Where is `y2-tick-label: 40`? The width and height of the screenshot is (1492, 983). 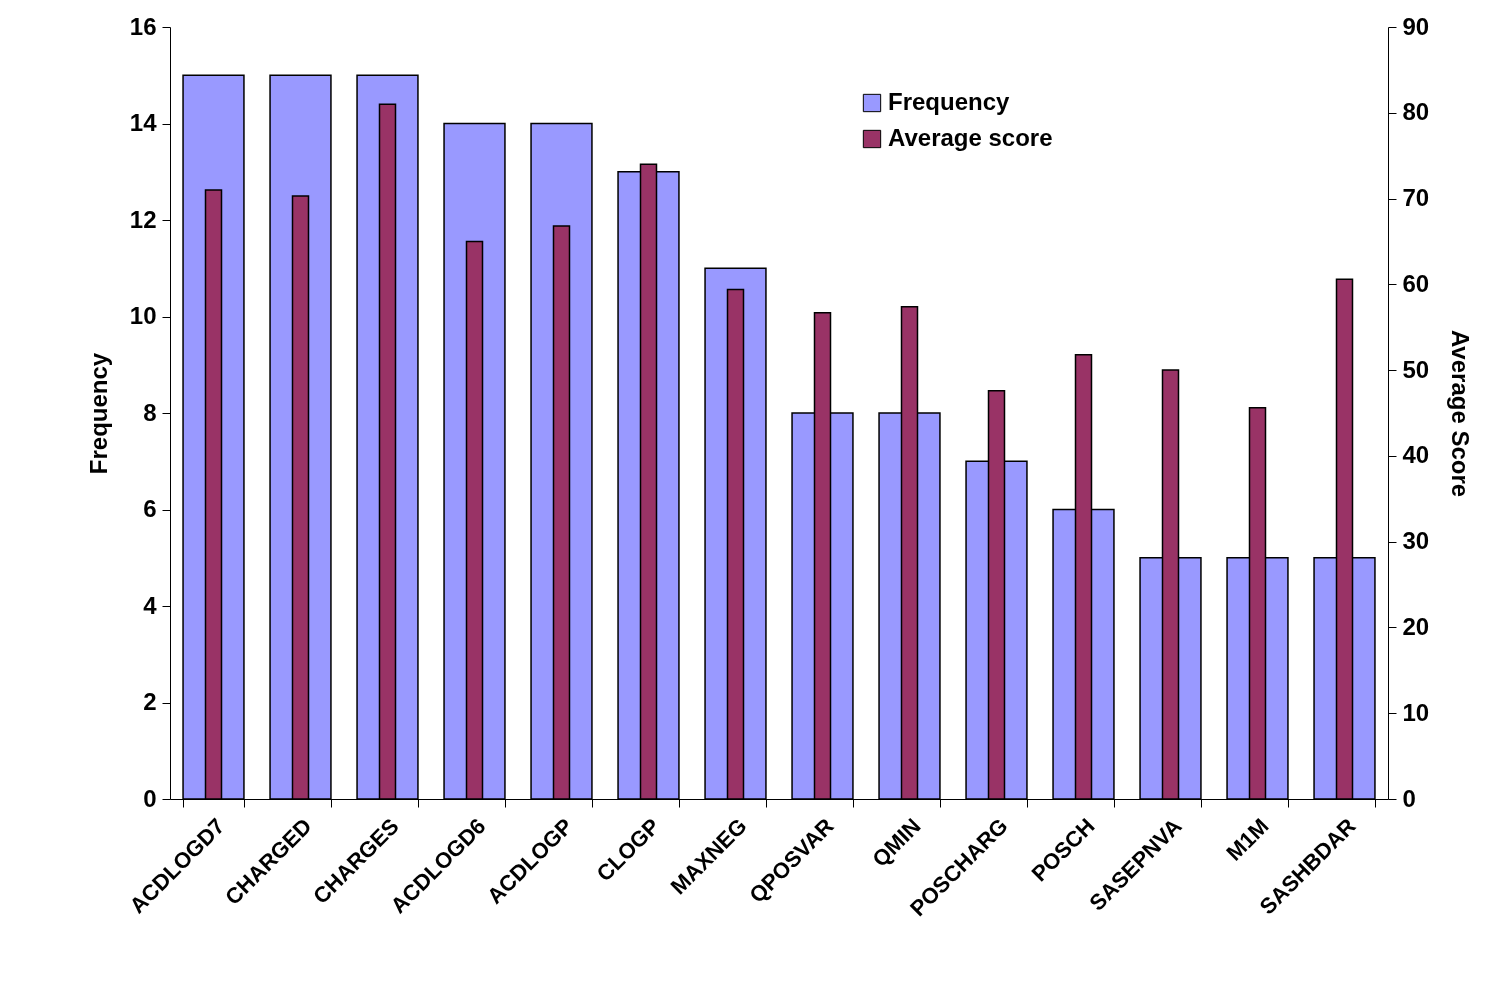 y2-tick-label: 40 is located at coordinates (1416, 455).